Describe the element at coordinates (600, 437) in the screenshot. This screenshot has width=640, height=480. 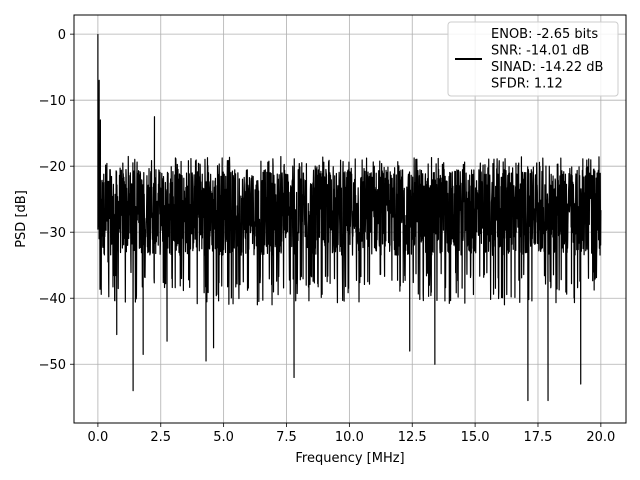
I see `x-tick-label: 20.0` at that location.